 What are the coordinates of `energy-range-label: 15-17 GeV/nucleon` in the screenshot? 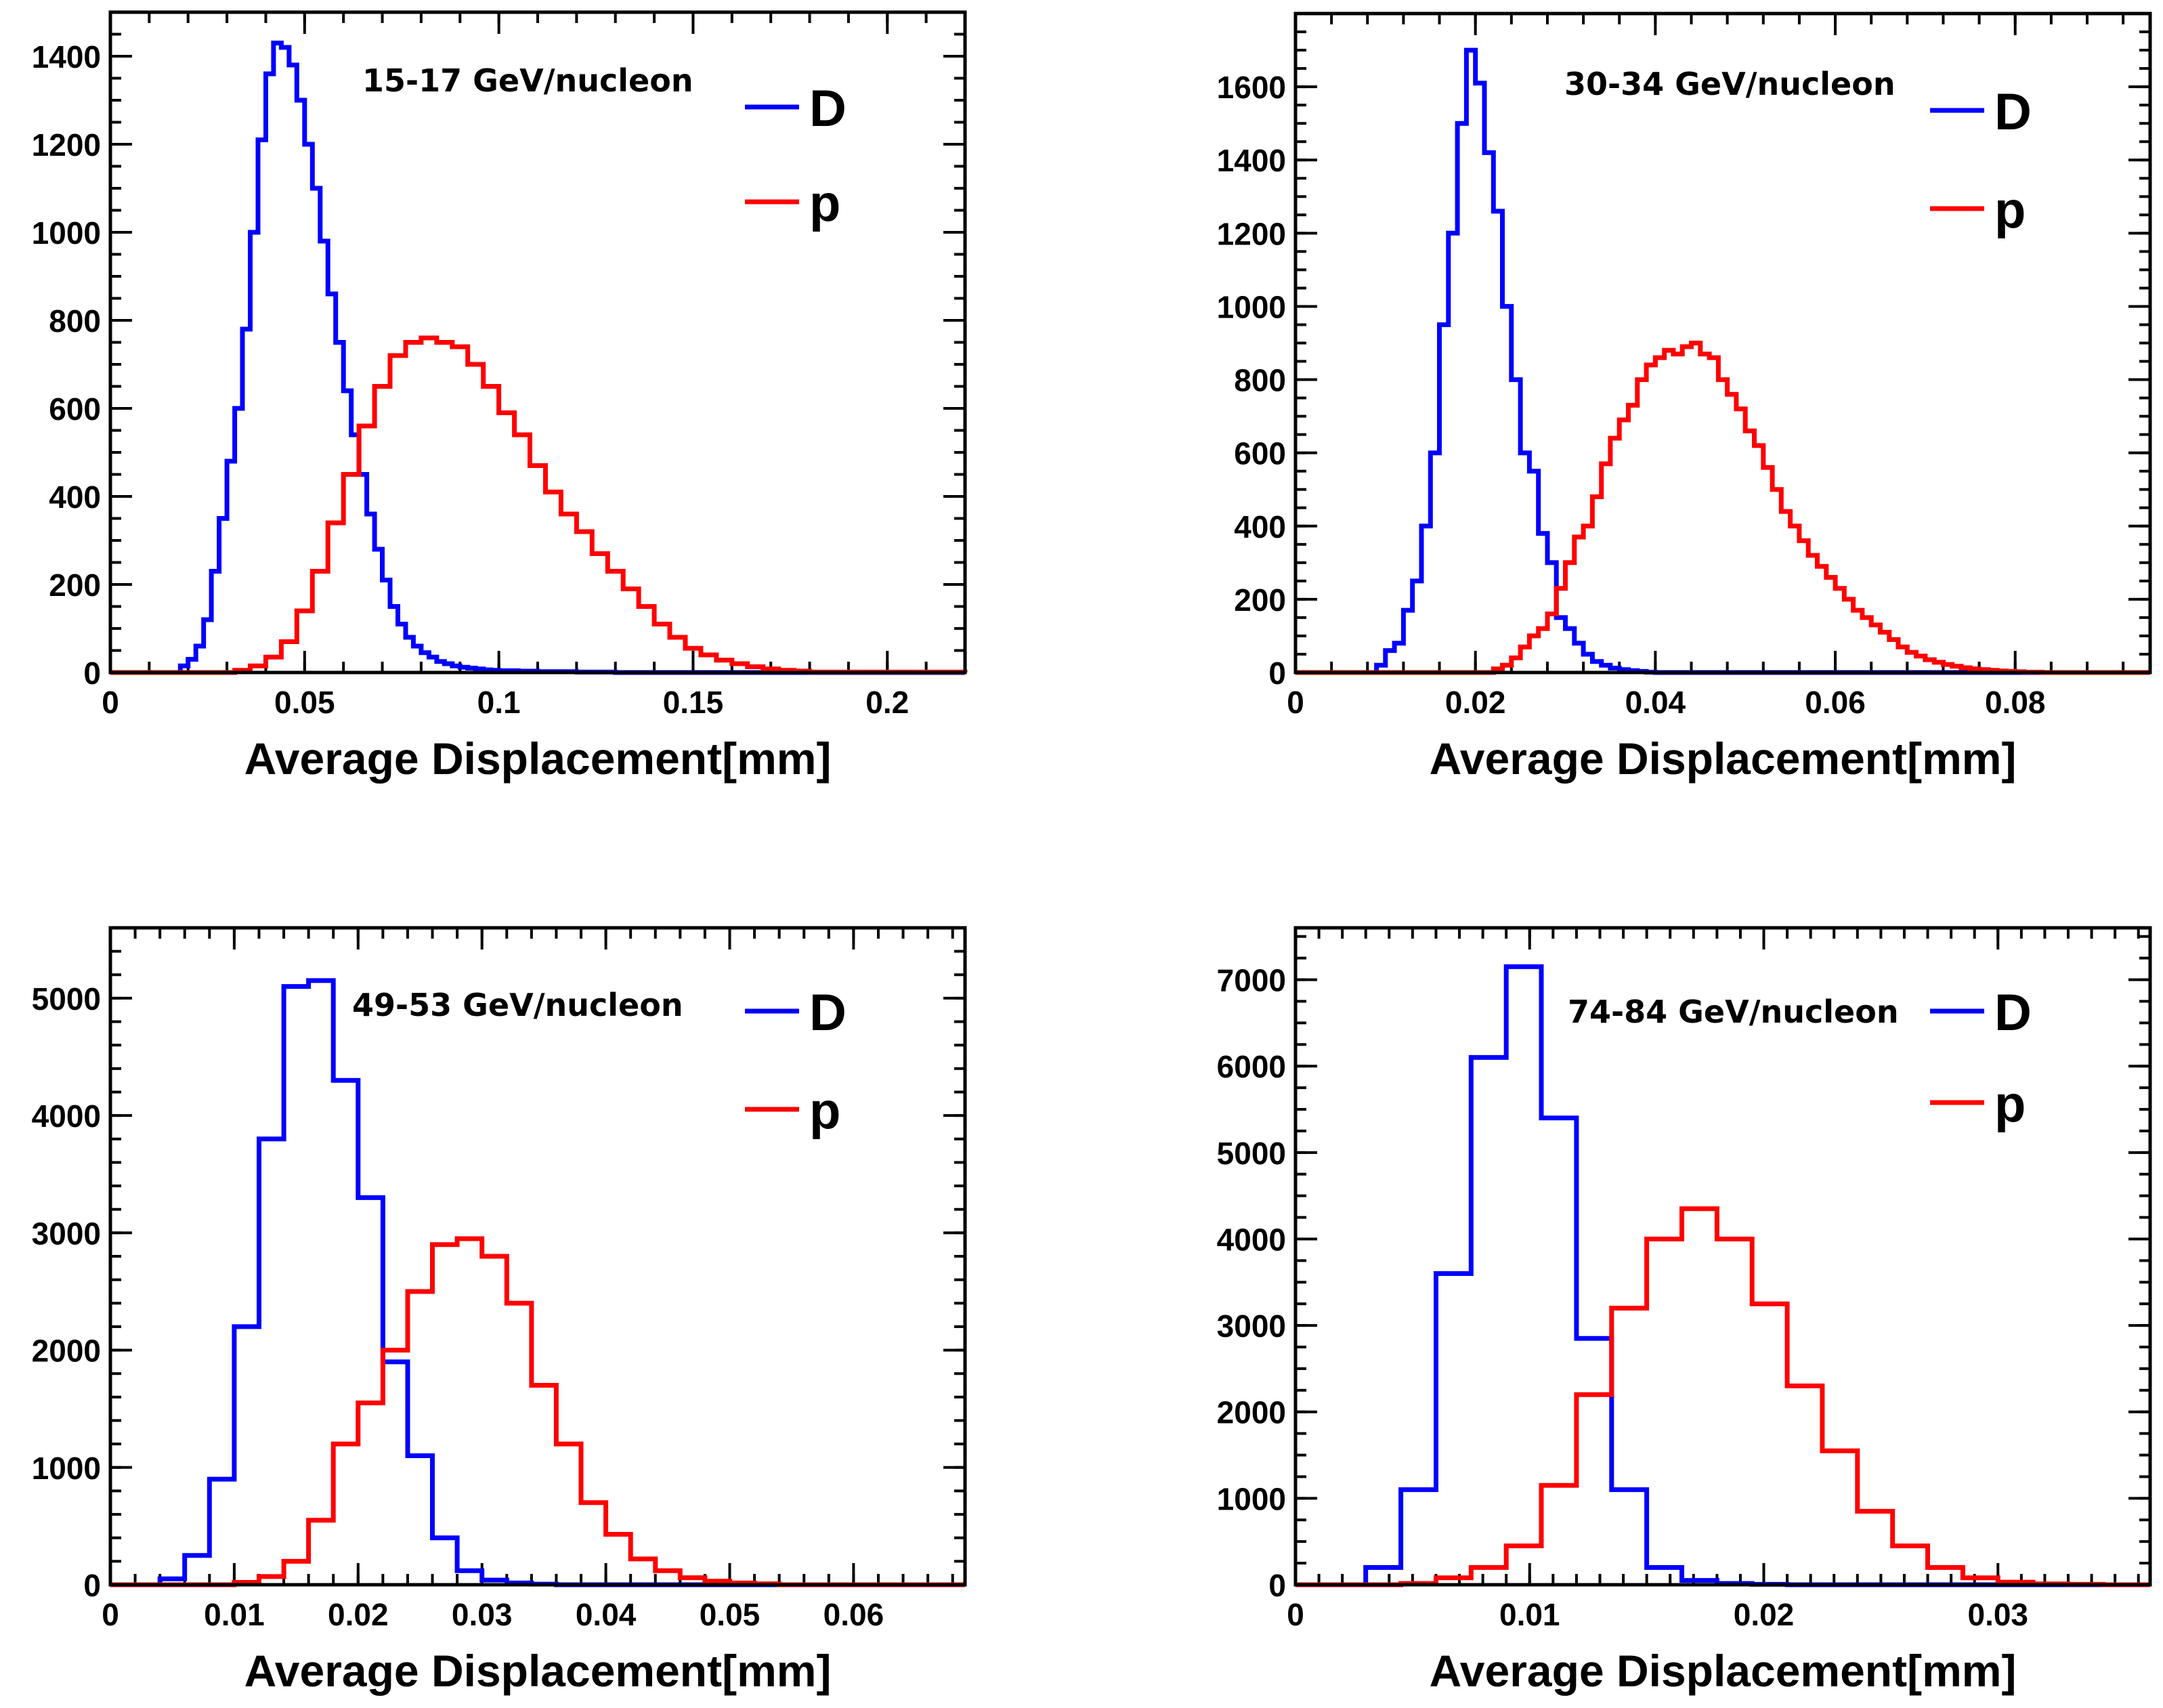 It's located at (527, 80).